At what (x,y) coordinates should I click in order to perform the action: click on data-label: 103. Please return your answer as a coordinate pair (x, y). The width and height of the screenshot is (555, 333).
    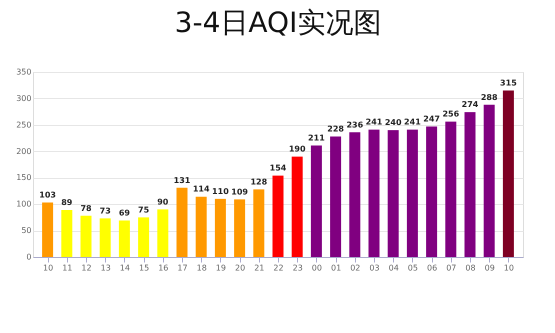
    Looking at the image, I should click on (47, 195).